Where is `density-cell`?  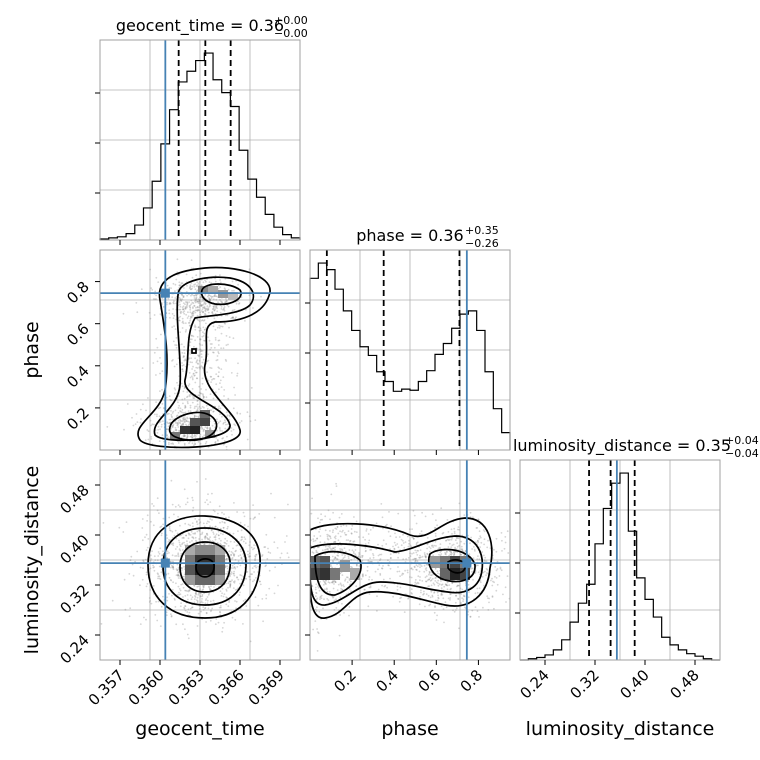 density-cell is located at coordinates (190, 550).